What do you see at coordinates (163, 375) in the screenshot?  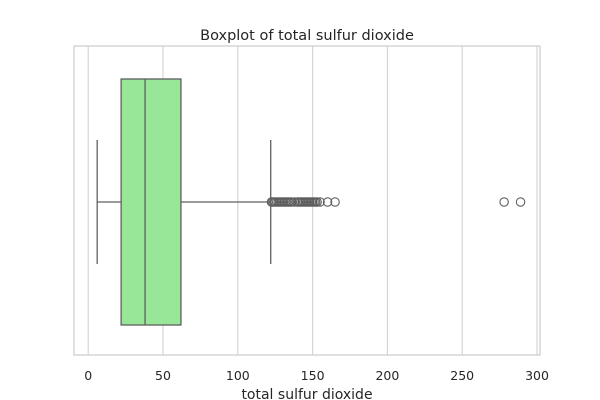 I see `x-tick-label: 50` at bounding box center [163, 375].